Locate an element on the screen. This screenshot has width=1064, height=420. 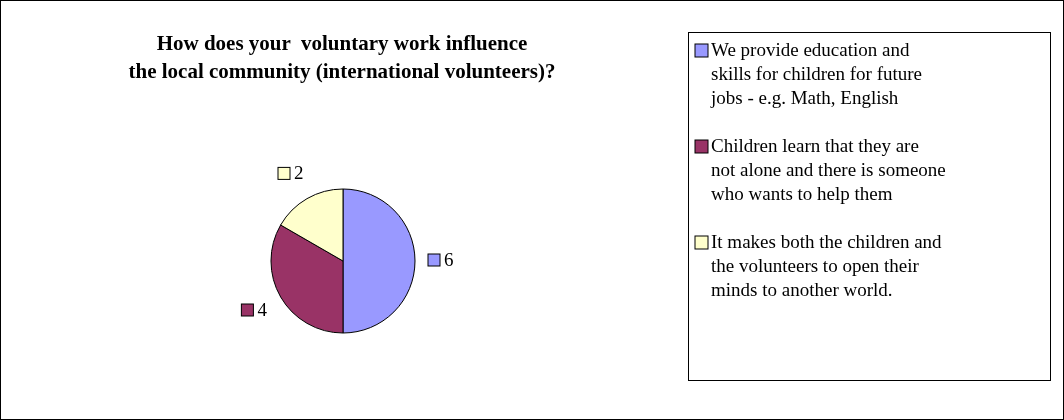
data-label: 4 is located at coordinates (262, 309).